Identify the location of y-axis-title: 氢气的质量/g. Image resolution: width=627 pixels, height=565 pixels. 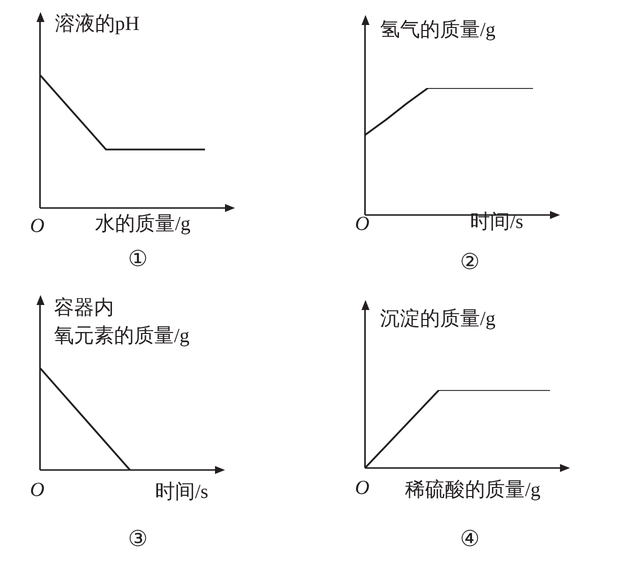
(438, 30).